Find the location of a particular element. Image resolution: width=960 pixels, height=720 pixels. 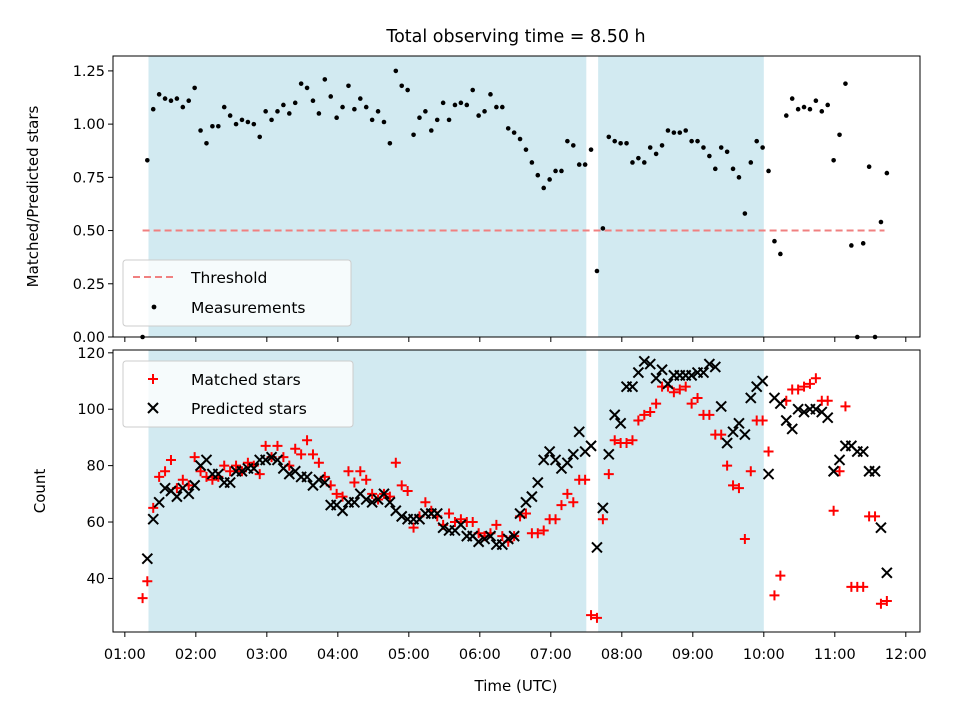

legend-measurements-label: Measurements is located at coordinates (248, 308).